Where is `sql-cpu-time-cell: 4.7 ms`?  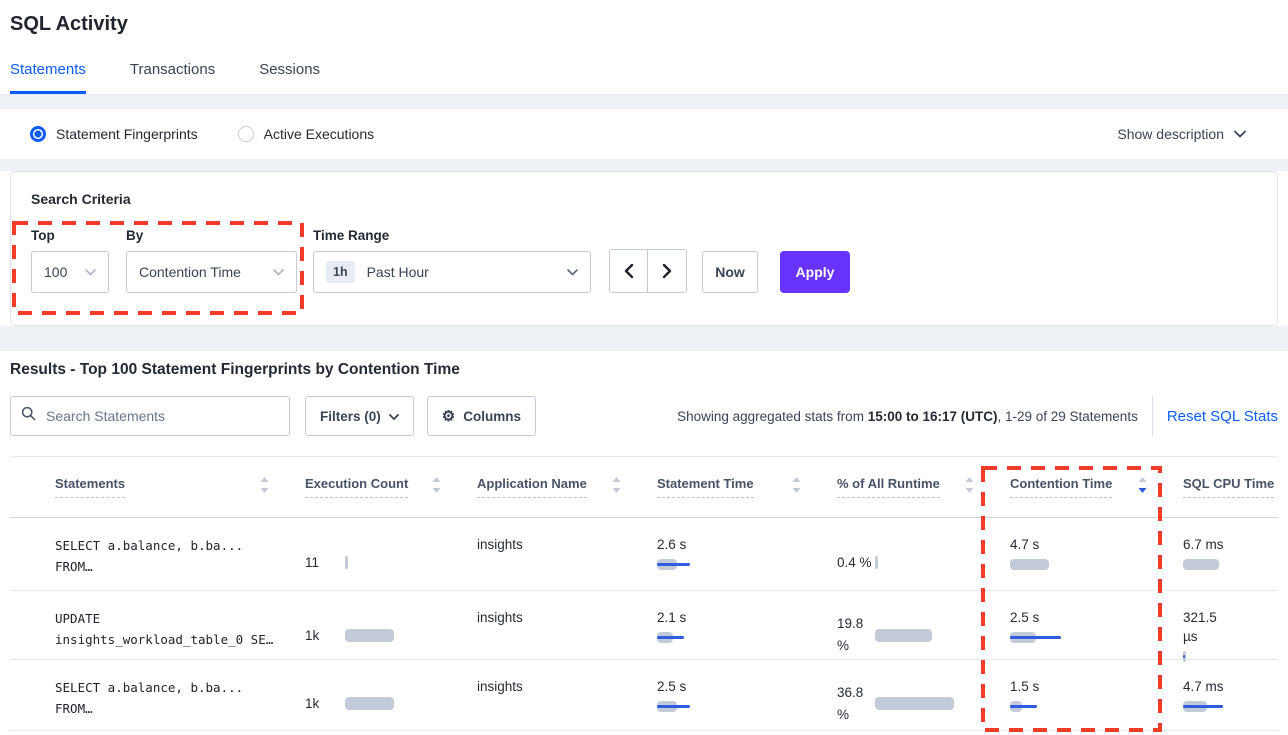 sql-cpu-time-cell: 4.7 ms is located at coordinates (1230, 695).